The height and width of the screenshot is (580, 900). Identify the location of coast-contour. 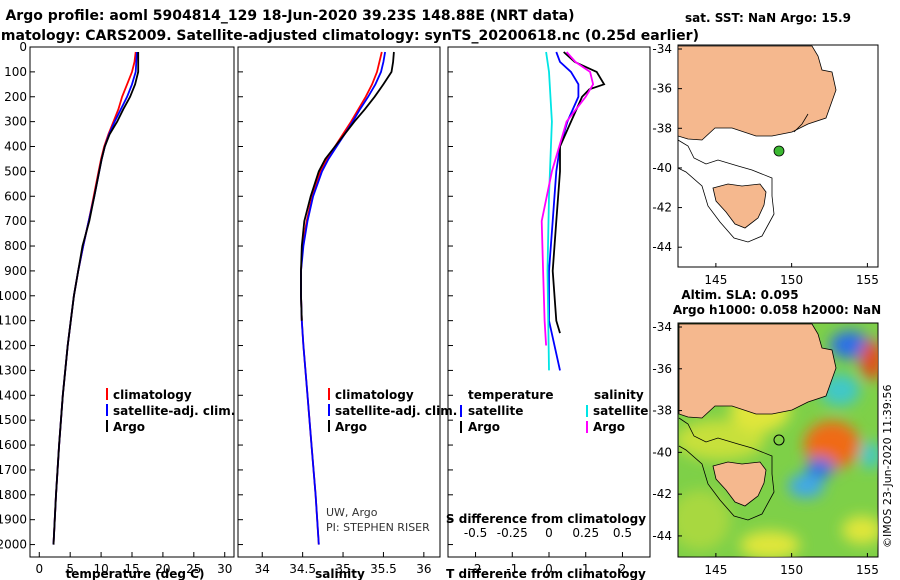
(801, 123).